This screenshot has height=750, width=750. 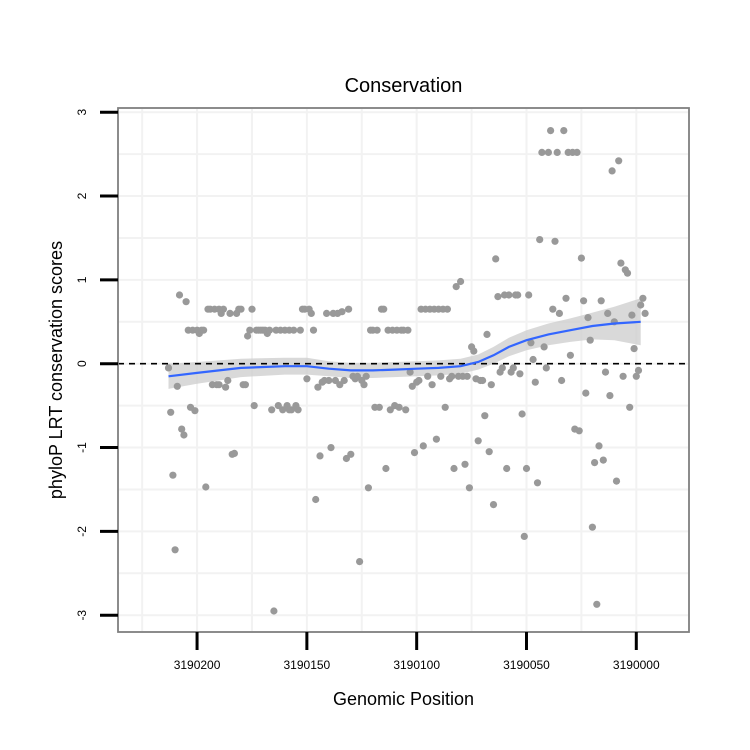 What do you see at coordinates (404, 349) in the screenshot?
I see `smooth-line` at bounding box center [404, 349].